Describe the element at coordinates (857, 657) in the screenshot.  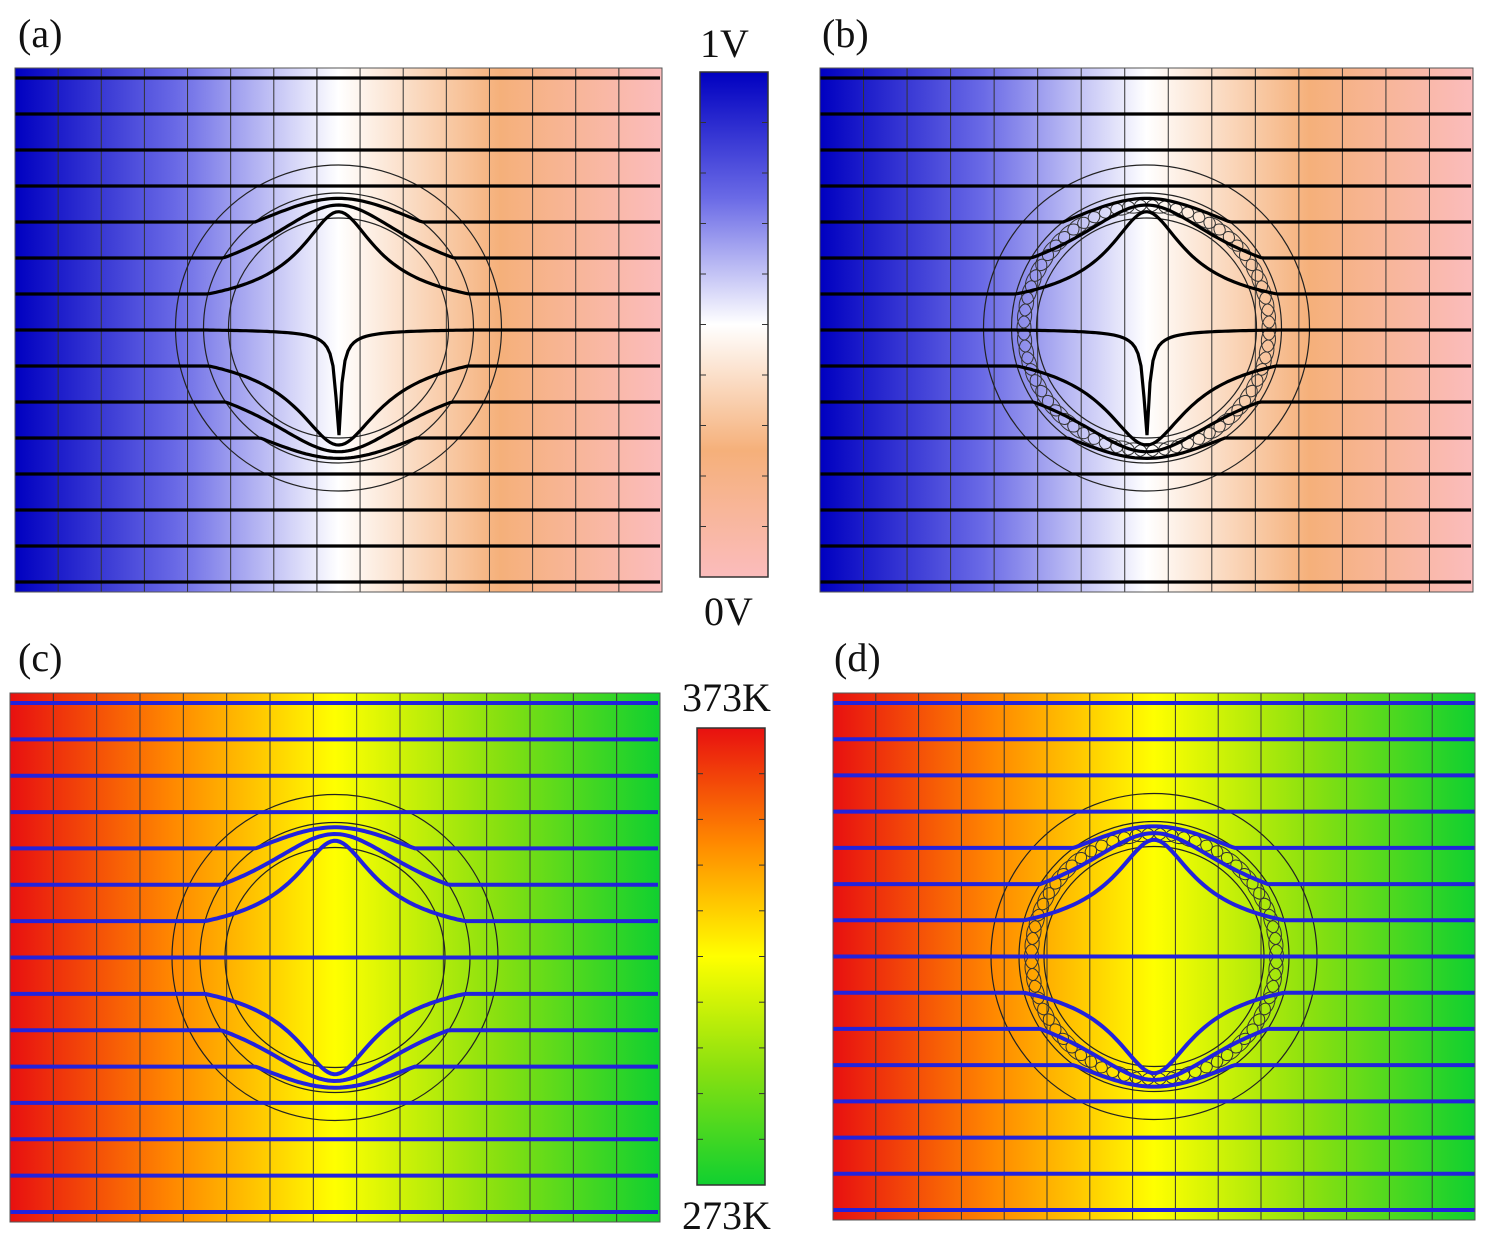
I see `panel-label-d: (d)` at that location.